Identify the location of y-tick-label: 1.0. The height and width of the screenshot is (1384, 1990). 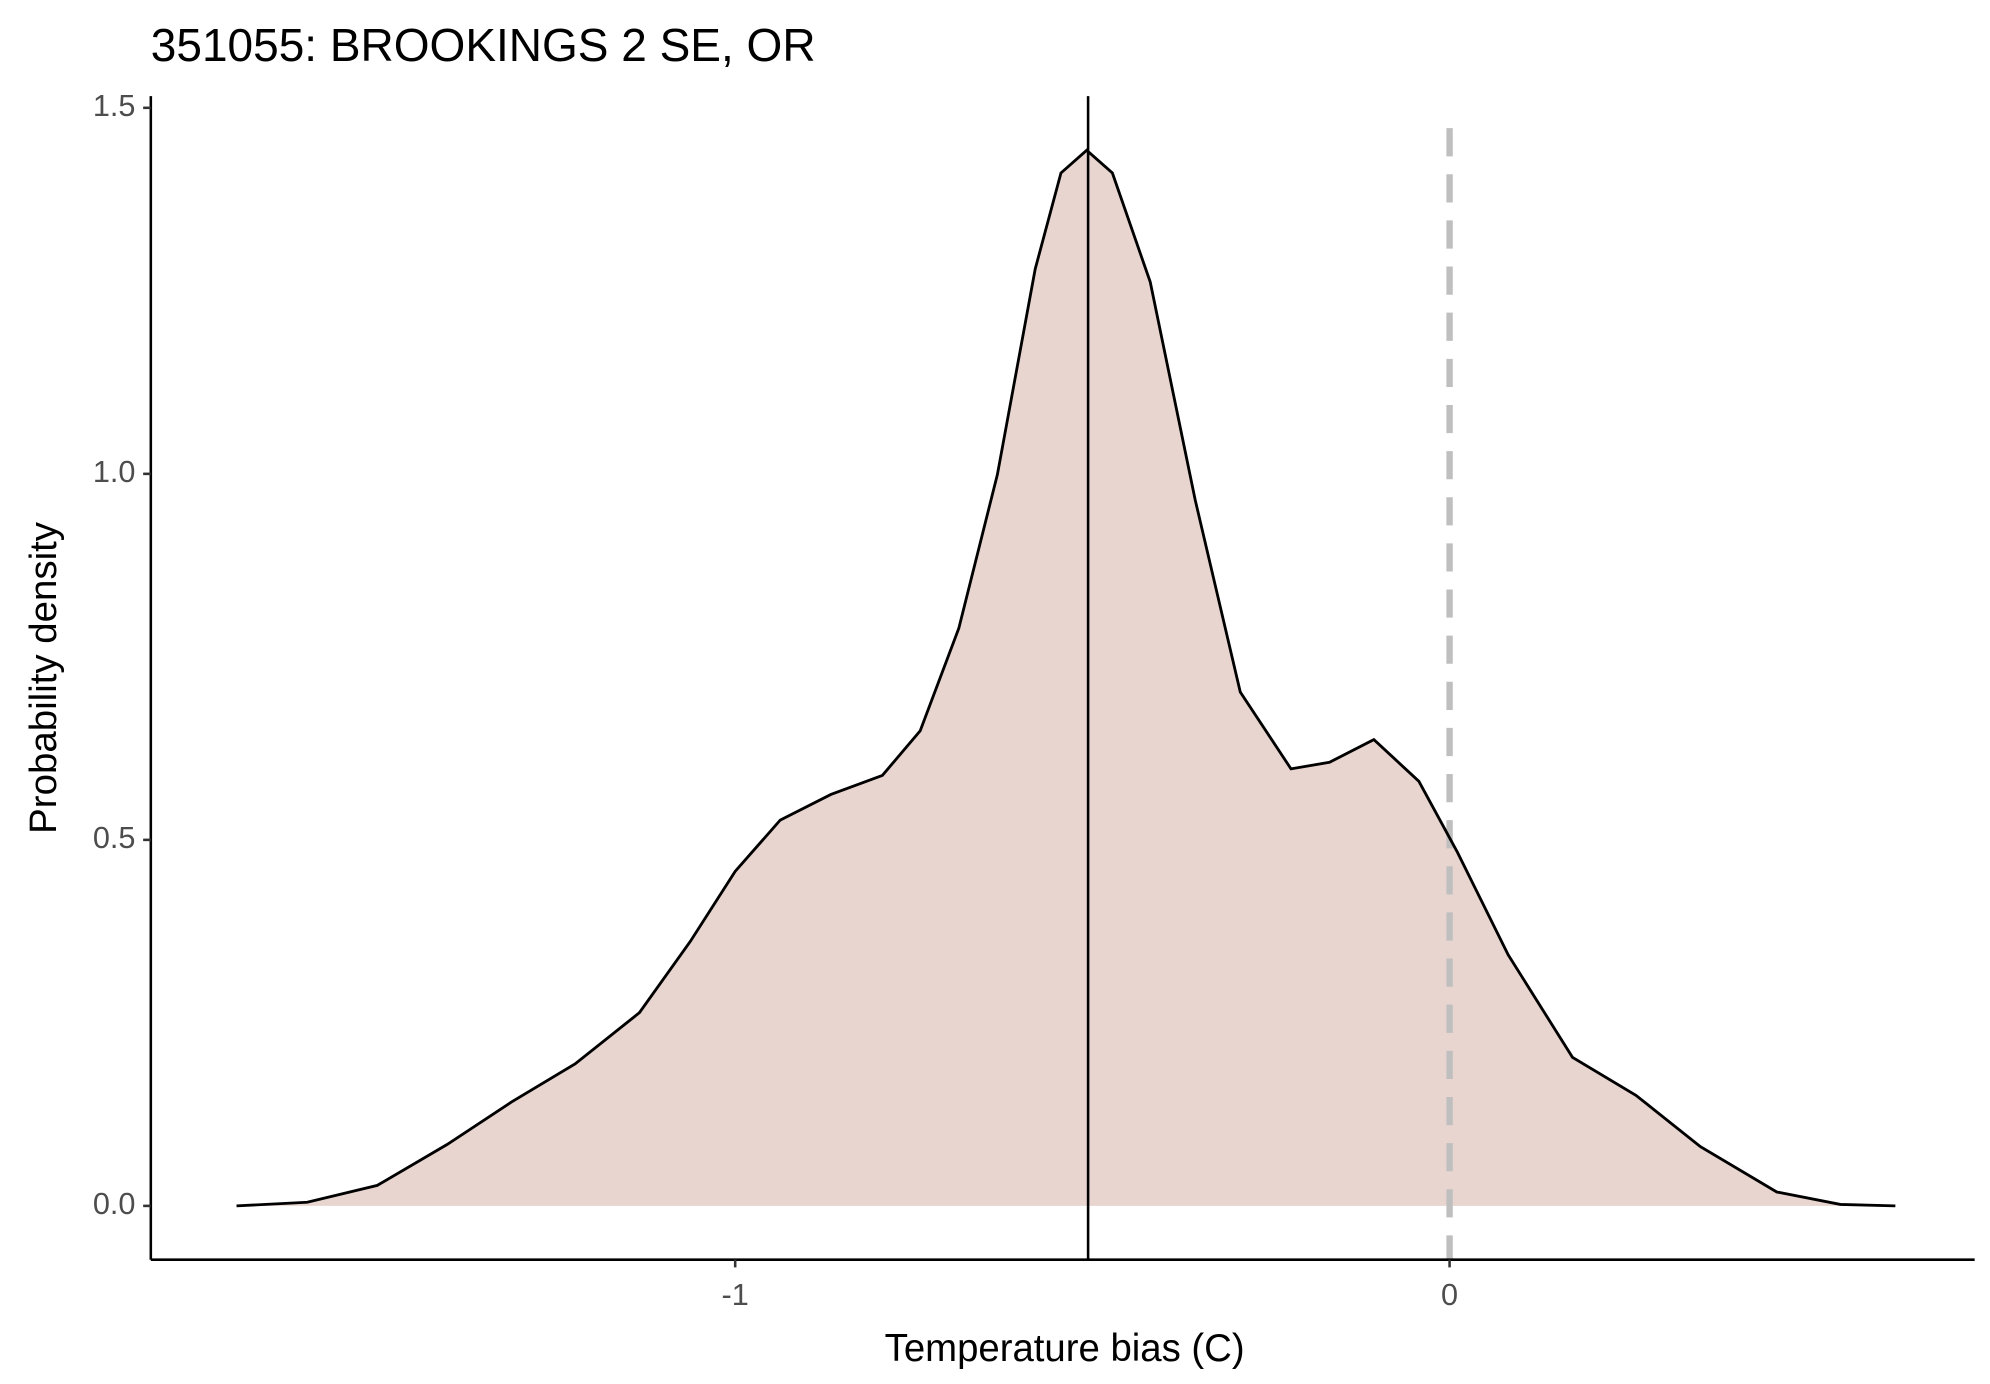
(114, 471).